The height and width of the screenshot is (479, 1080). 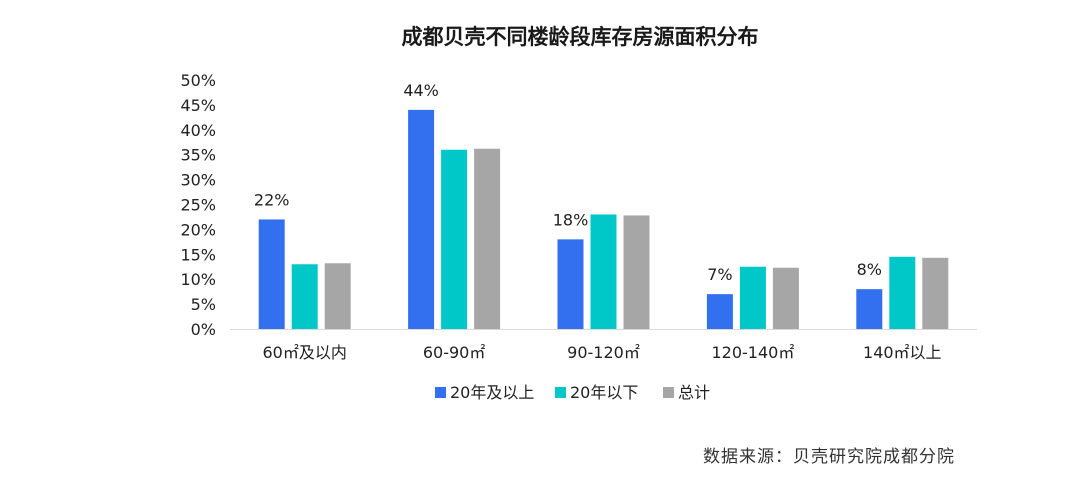 I want to click on y-tick-label: 25%, so click(x=198, y=205).